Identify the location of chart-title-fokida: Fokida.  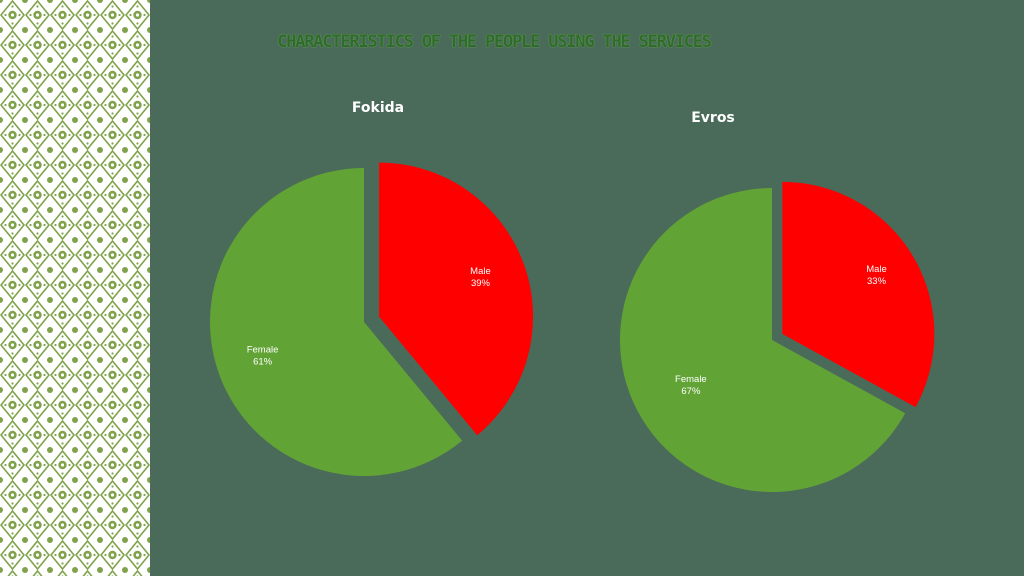
(378, 108).